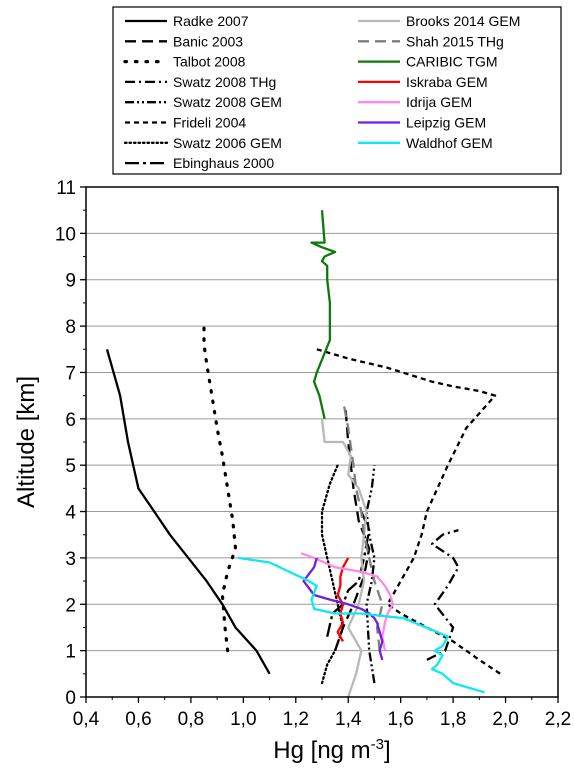 The height and width of the screenshot is (771, 574). What do you see at coordinates (70, 327) in the screenshot?
I see `y-tick-label: 8` at bounding box center [70, 327].